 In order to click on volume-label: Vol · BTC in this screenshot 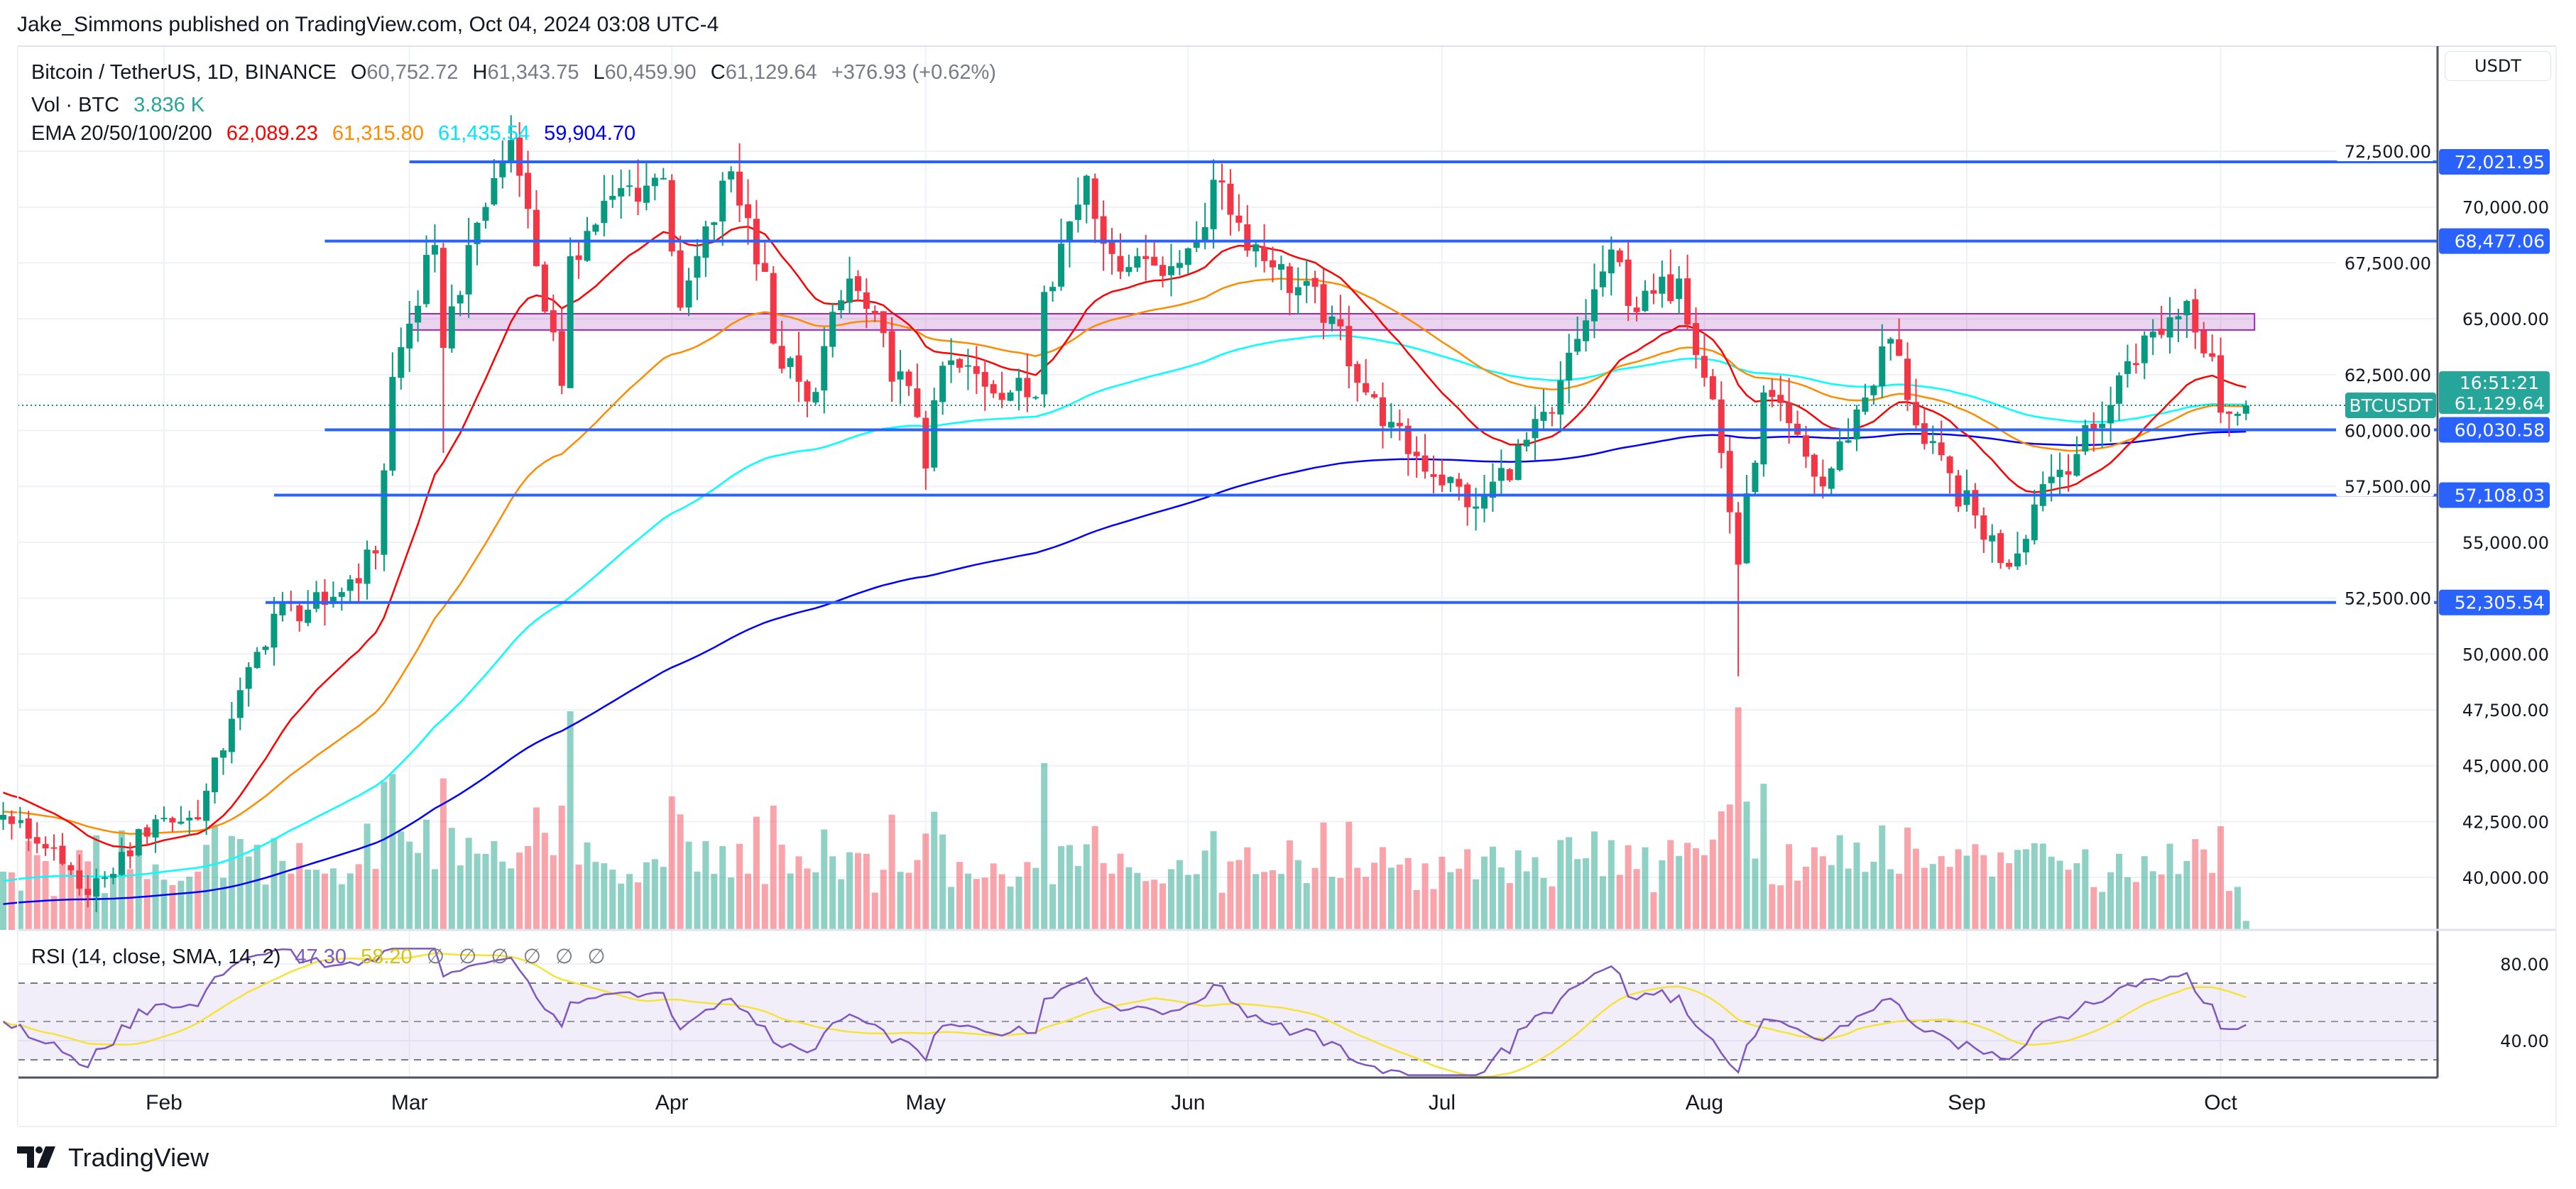, I will do `click(75, 105)`.